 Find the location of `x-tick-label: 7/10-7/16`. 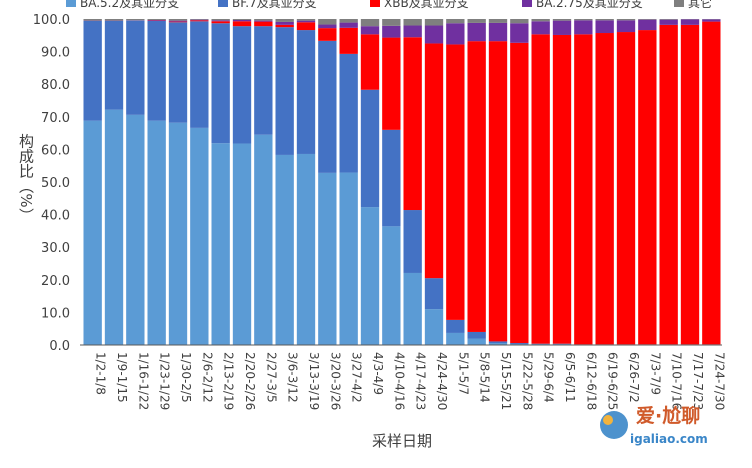

x-tick-label: 7/10-7/16 is located at coordinates (677, 381).